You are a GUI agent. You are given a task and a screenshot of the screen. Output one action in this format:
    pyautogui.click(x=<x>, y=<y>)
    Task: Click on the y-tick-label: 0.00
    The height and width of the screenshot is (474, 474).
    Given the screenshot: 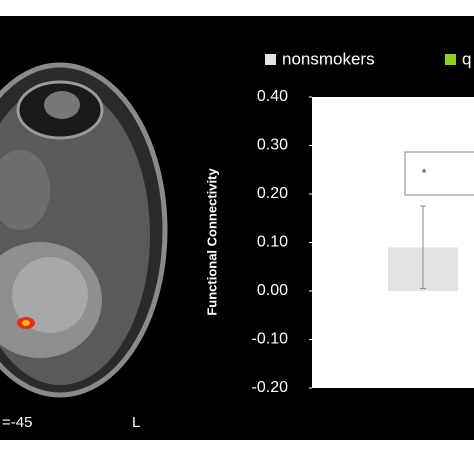 What is the action you would take?
    pyautogui.click(x=272, y=290)
    